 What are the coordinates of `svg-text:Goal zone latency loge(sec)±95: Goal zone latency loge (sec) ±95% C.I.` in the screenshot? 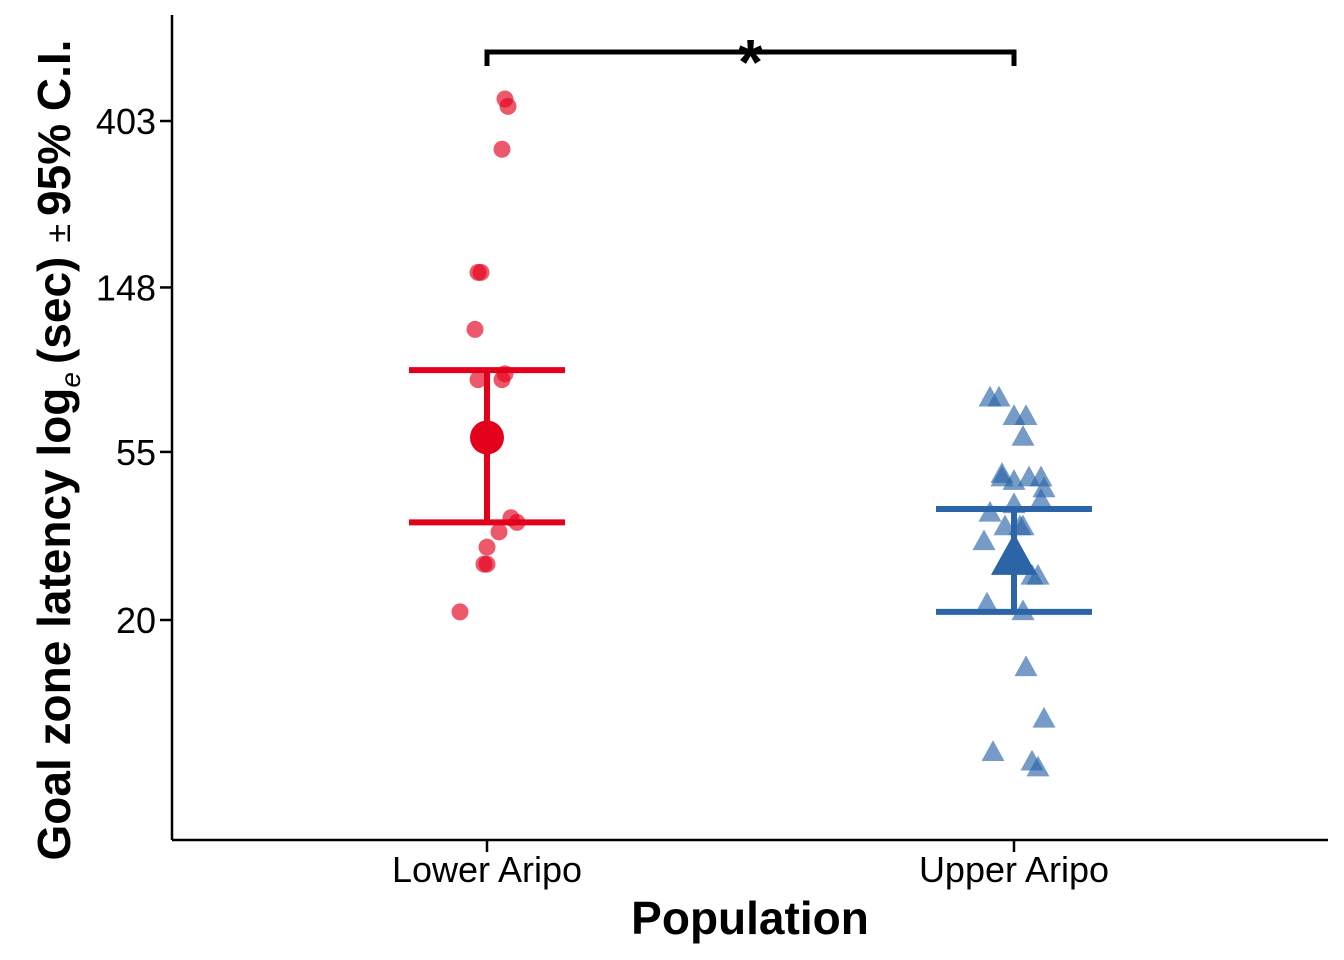 It's located at (57, 450).